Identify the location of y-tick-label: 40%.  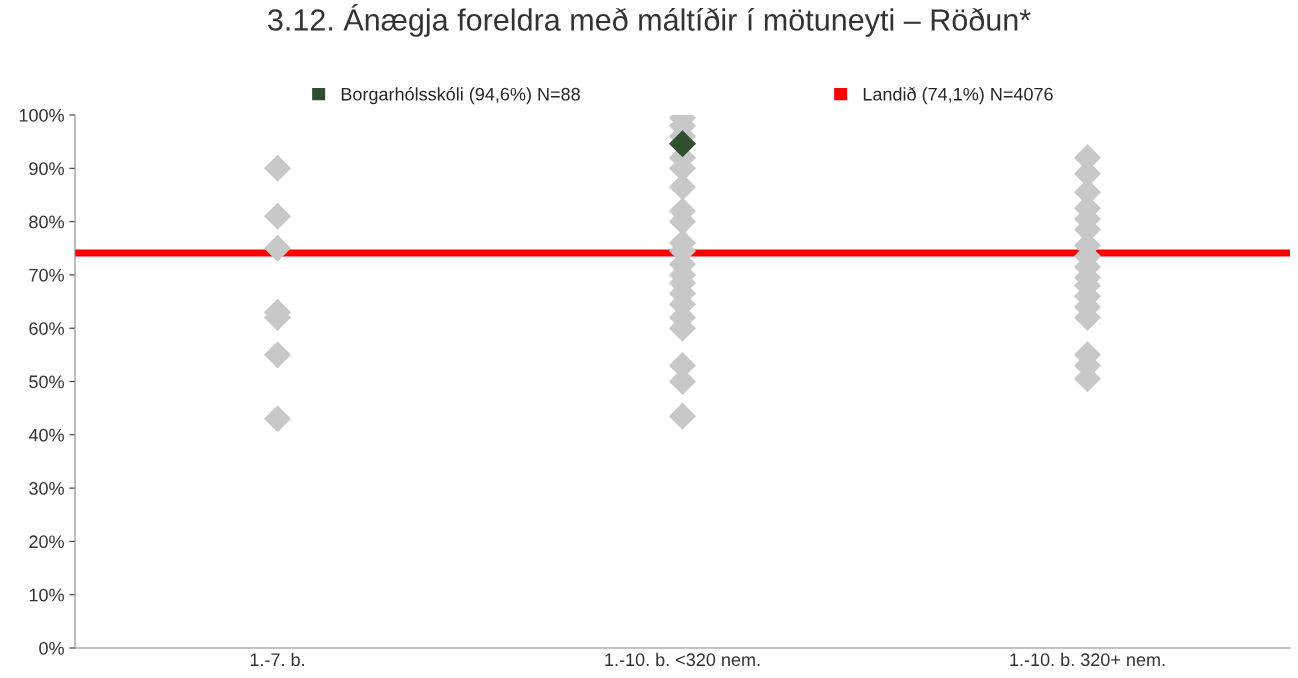
(46, 435).